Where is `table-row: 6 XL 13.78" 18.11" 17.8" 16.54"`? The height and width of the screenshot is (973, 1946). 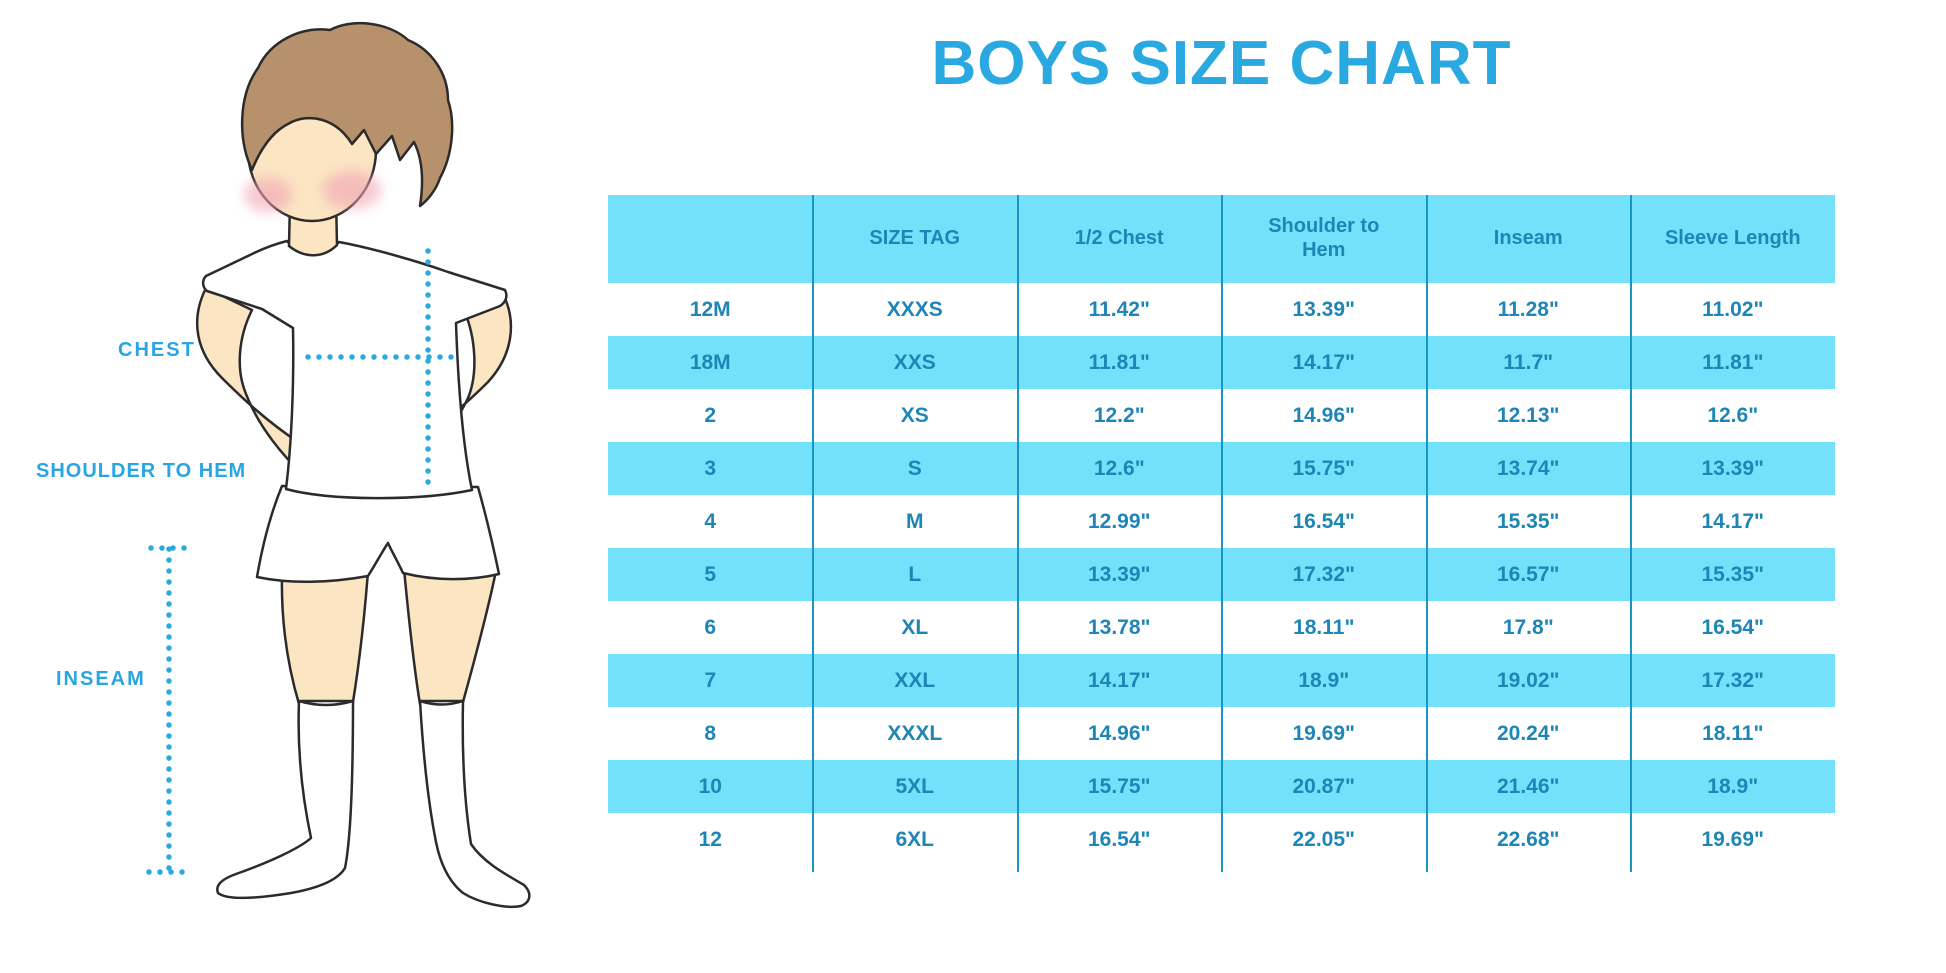
table-row: 6 XL 13.78" 18.11" 17.8" 16.54" is located at coordinates (1221, 627).